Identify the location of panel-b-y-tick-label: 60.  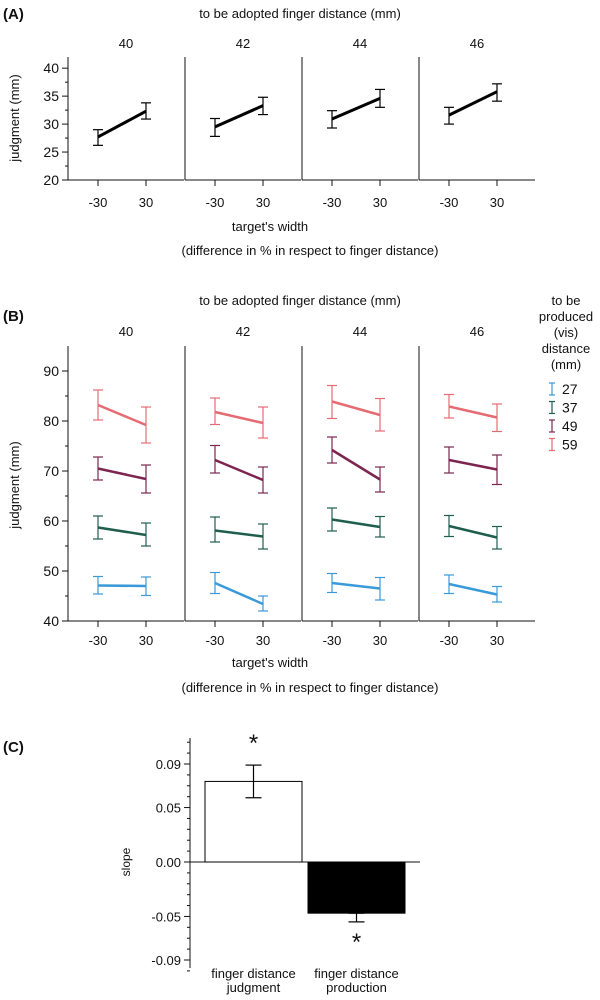
(51, 521).